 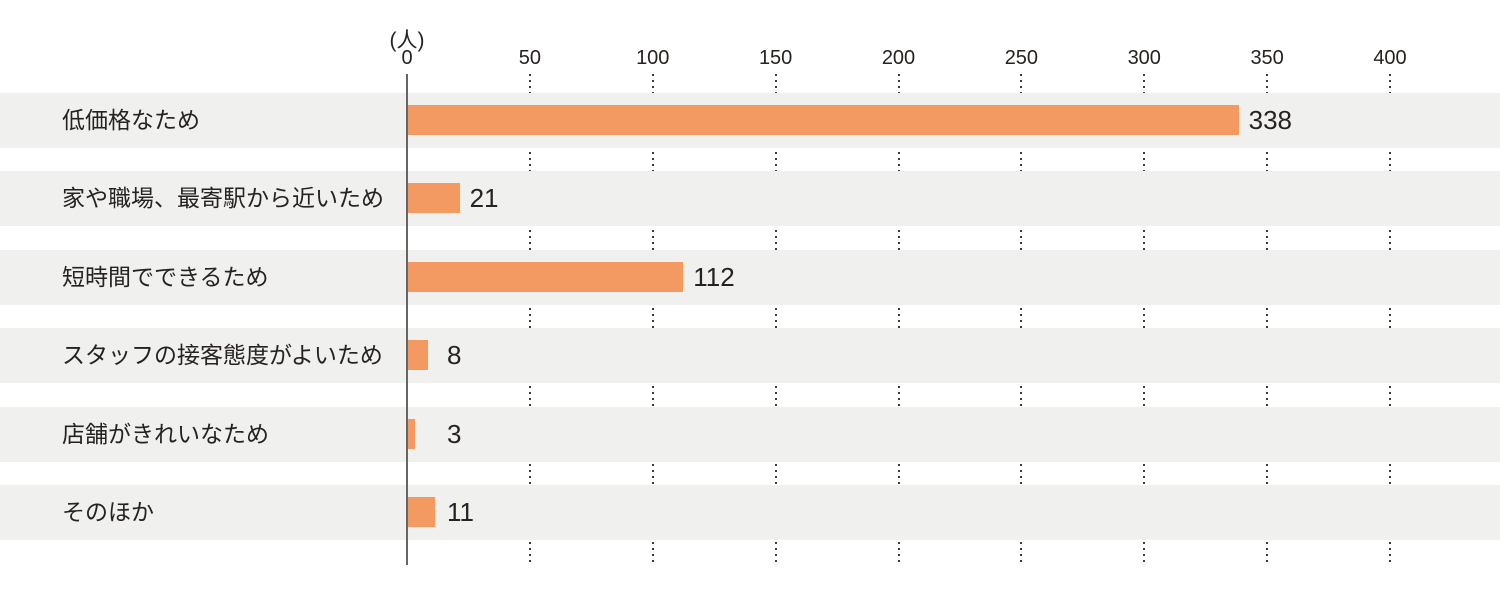 I want to click on x-tick-label: 350, so click(x=1267, y=58).